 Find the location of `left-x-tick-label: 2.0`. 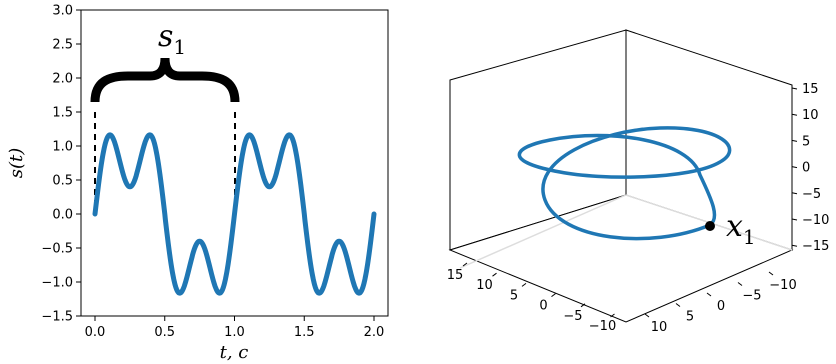

left-x-tick-label: 2.0 is located at coordinates (374, 332).